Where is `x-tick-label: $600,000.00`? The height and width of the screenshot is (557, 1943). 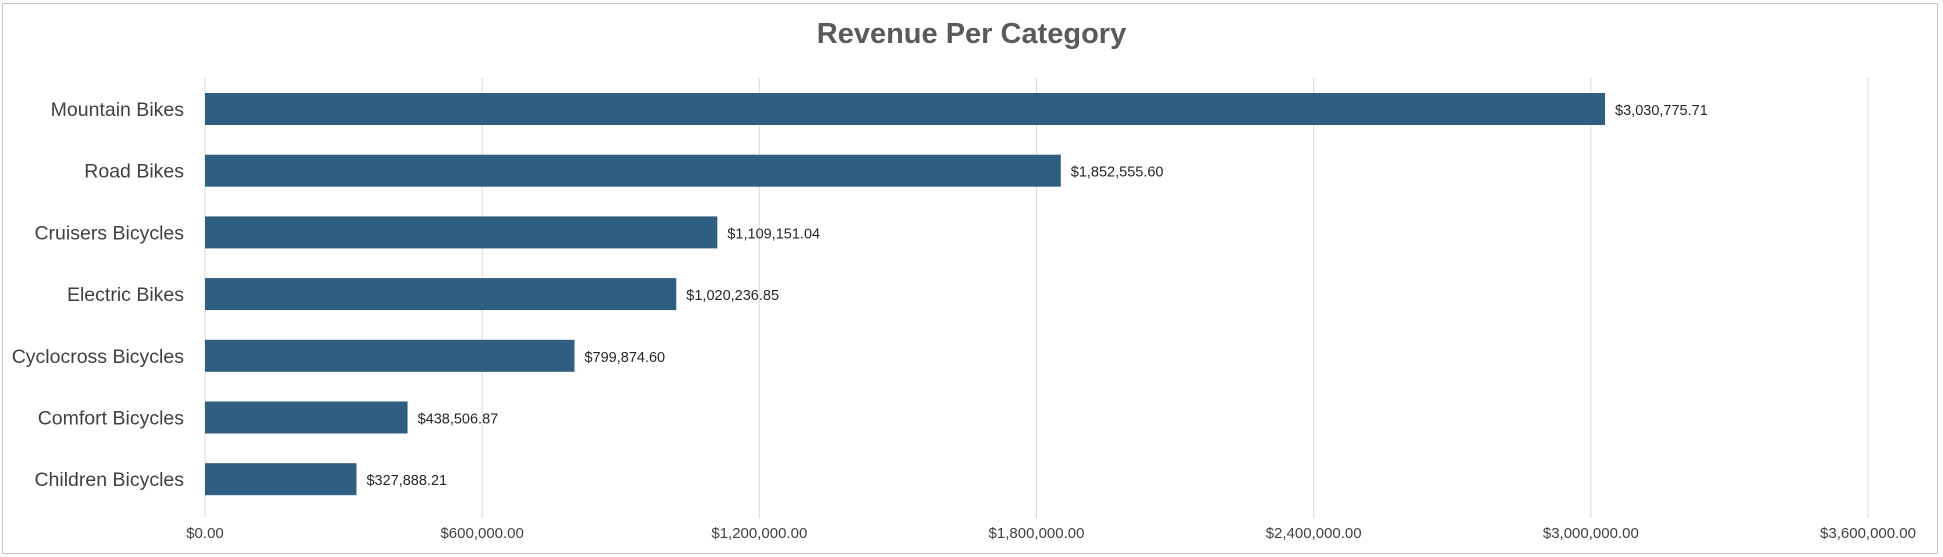
x-tick-label: $600,000.00 is located at coordinates (481, 533).